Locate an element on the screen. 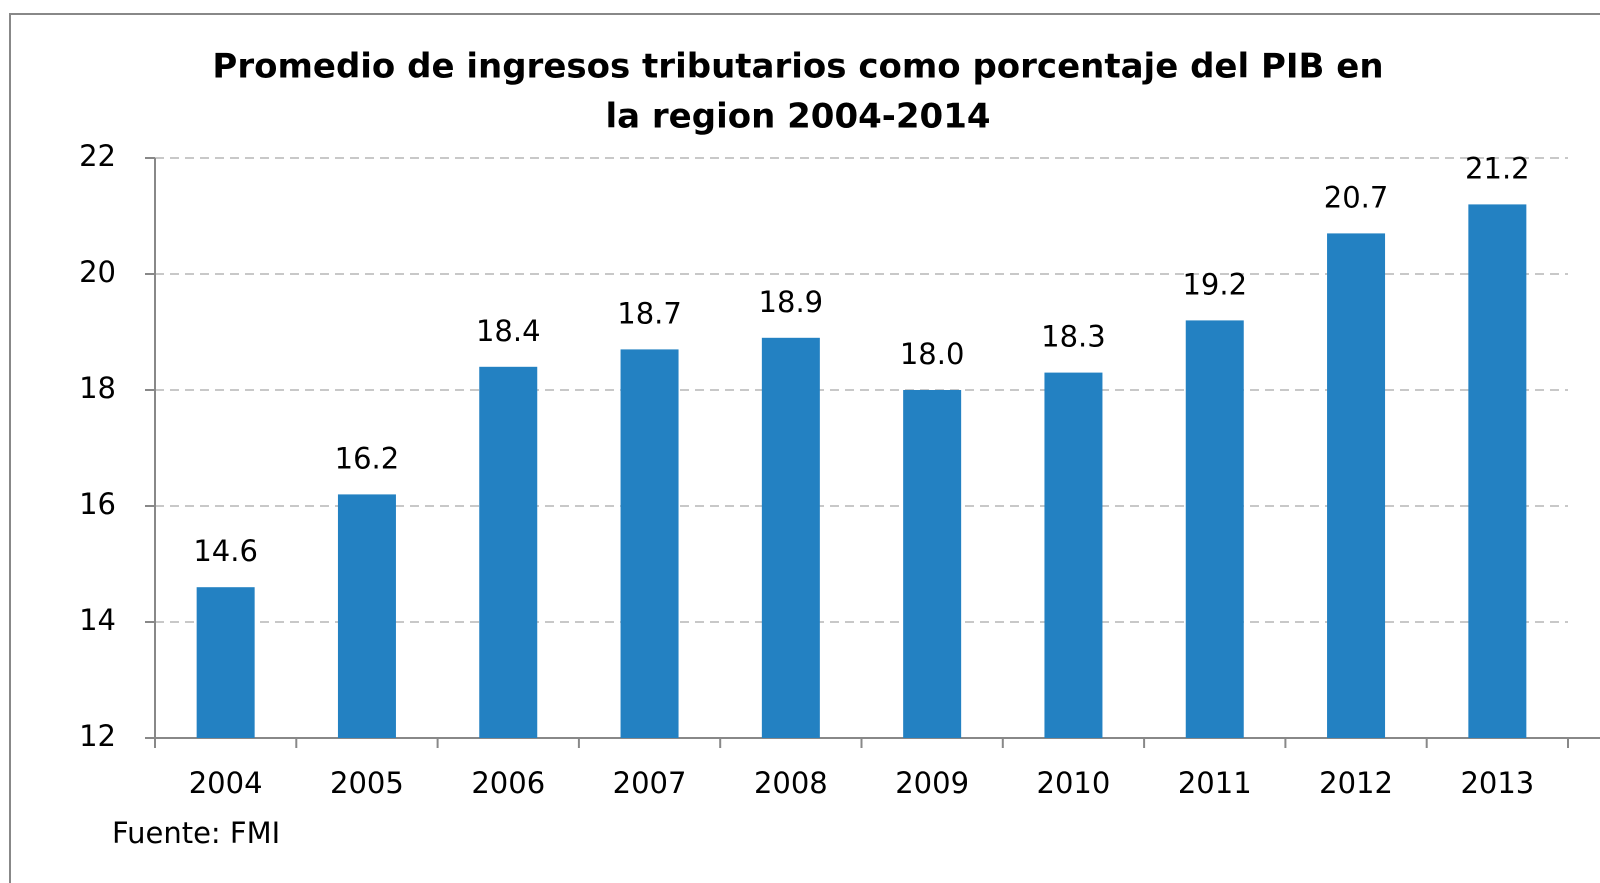  data-label: 18.0 is located at coordinates (932, 354).